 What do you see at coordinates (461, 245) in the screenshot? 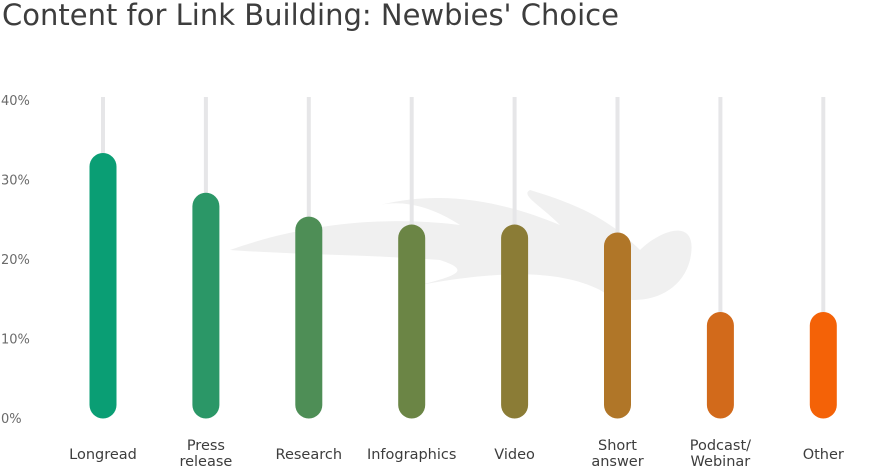
I see `watermark-flame-logo` at bounding box center [461, 245].